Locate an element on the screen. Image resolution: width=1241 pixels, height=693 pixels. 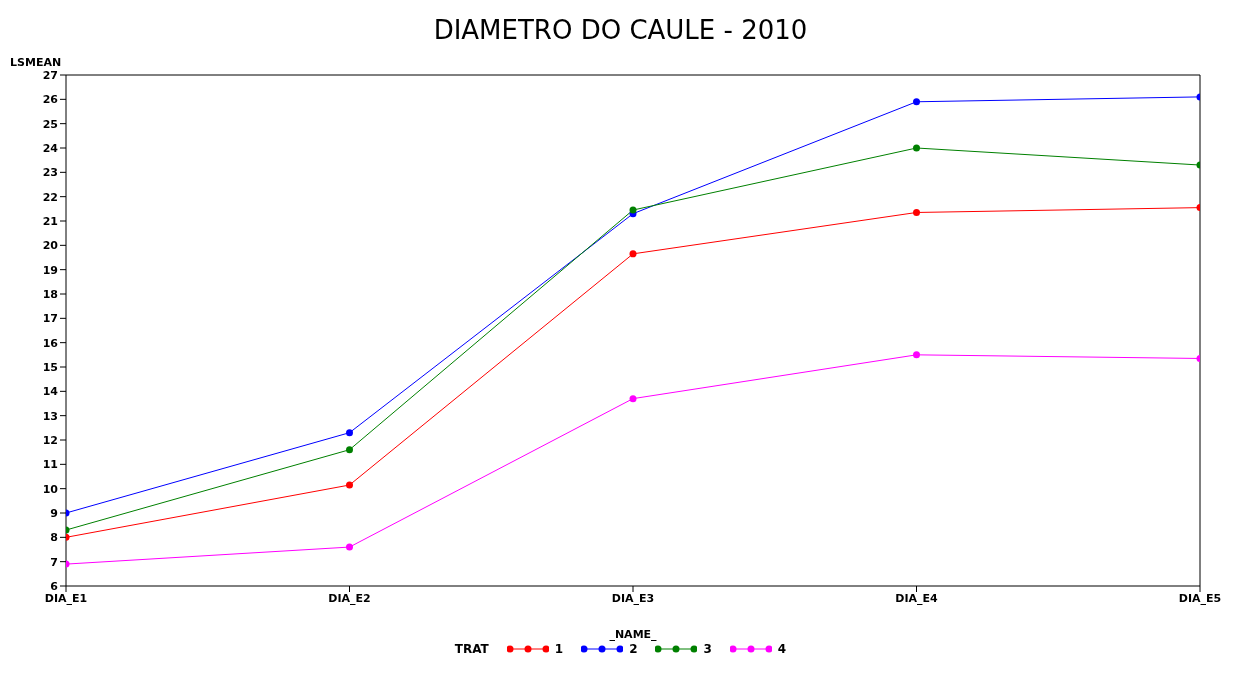
legend-title: TRAT is located at coordinates (471, 649).